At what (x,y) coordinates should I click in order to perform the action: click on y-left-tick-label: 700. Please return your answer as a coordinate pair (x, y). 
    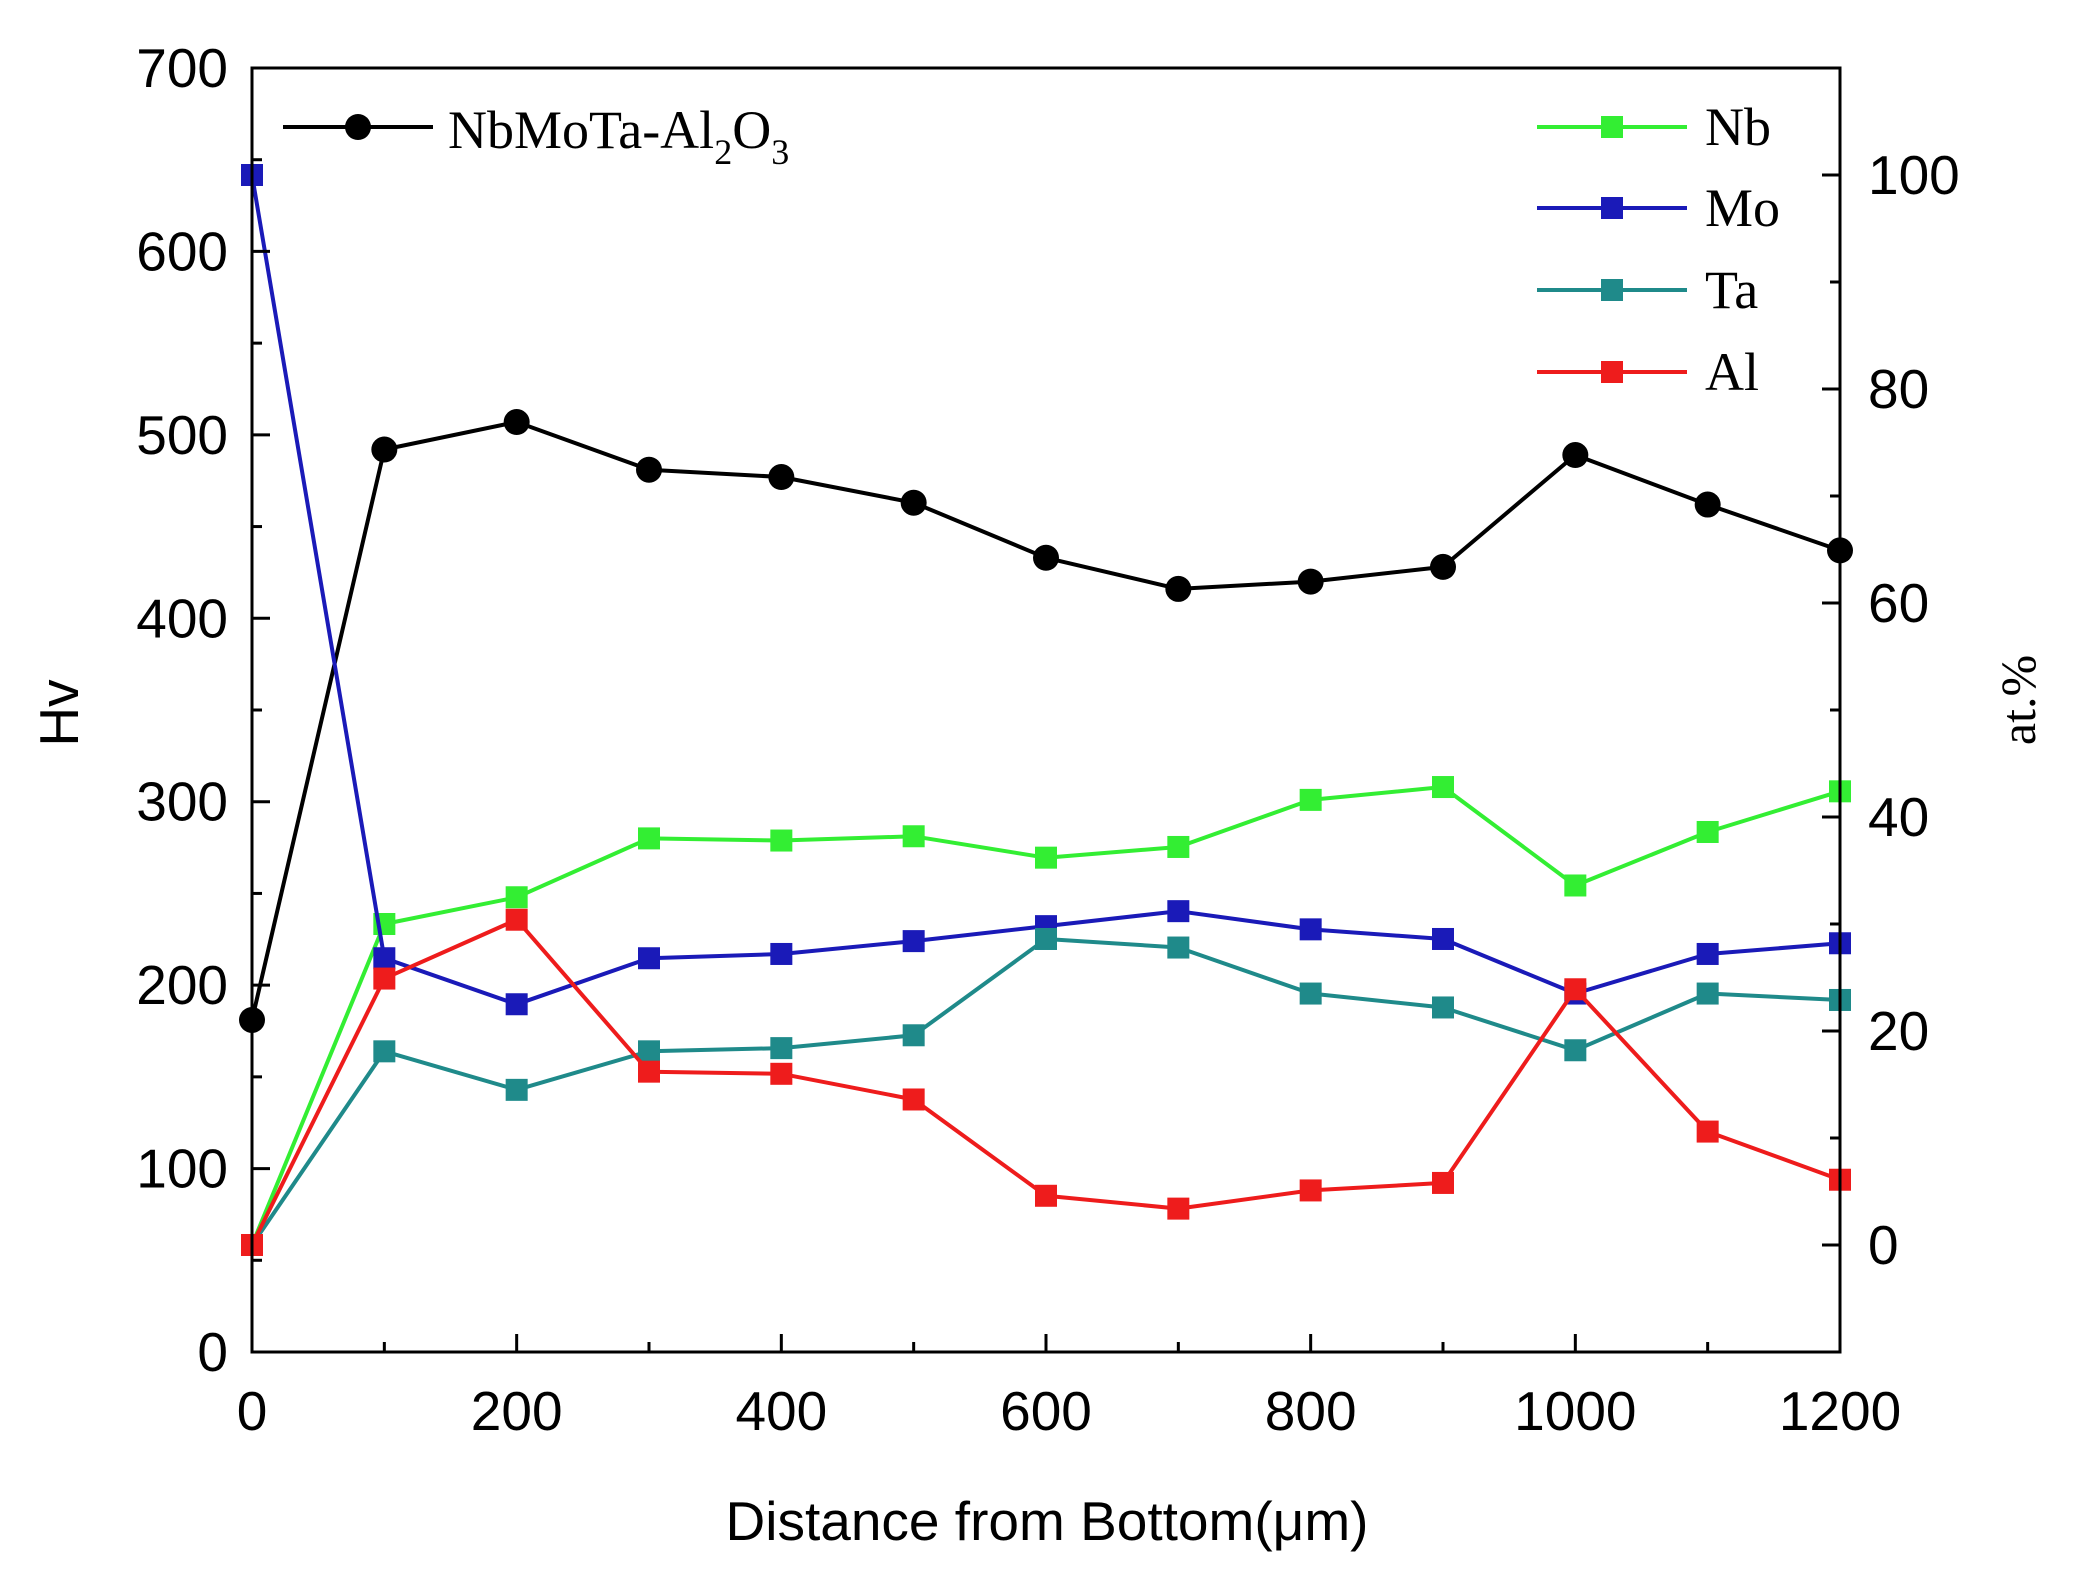
    Looking at the image, I should click on (182, 68).